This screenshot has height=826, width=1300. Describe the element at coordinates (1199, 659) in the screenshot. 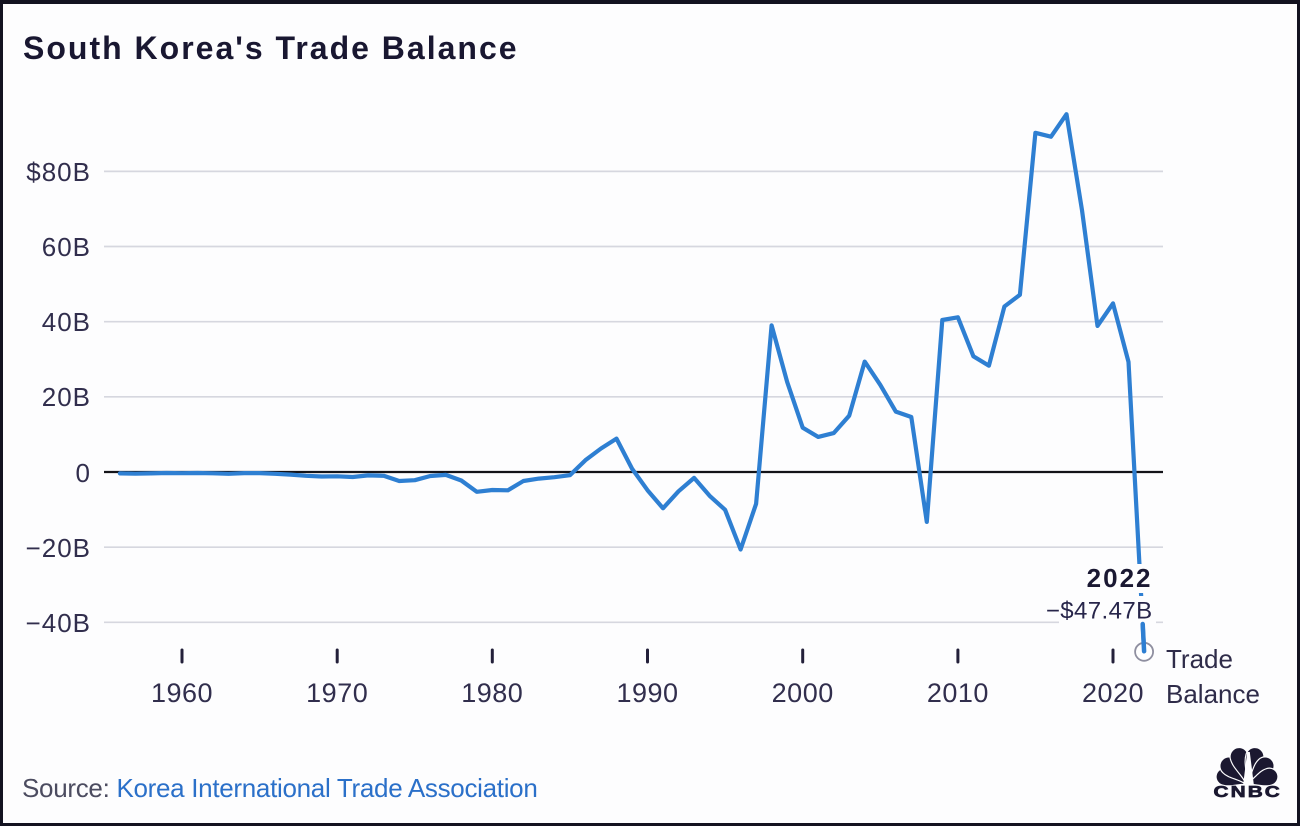

I see `svg-text: Trade` at that location.